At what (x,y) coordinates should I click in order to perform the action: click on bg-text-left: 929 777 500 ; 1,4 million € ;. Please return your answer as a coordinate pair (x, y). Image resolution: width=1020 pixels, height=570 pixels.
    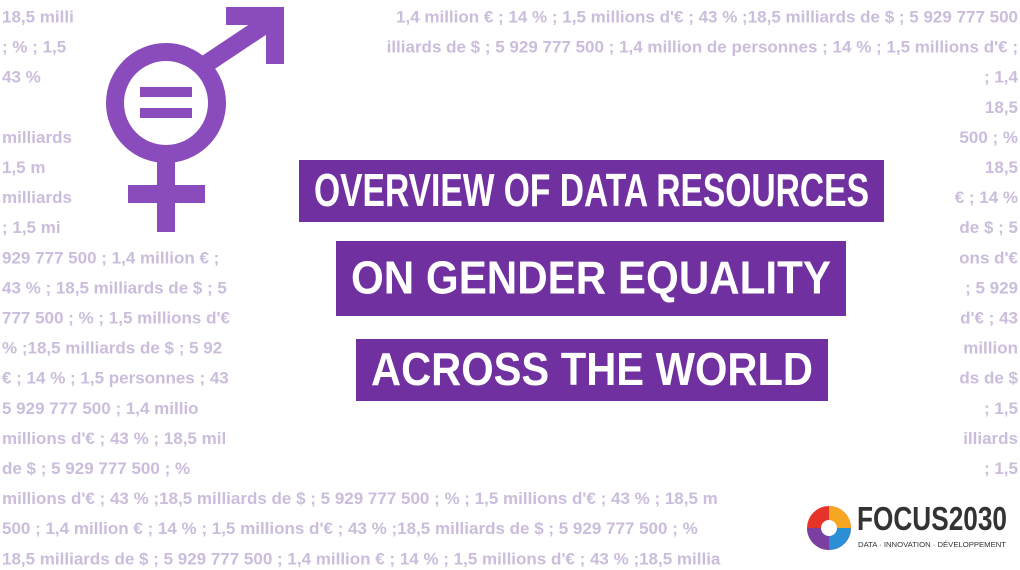
    Looking at the image, I should click on (110, 257).